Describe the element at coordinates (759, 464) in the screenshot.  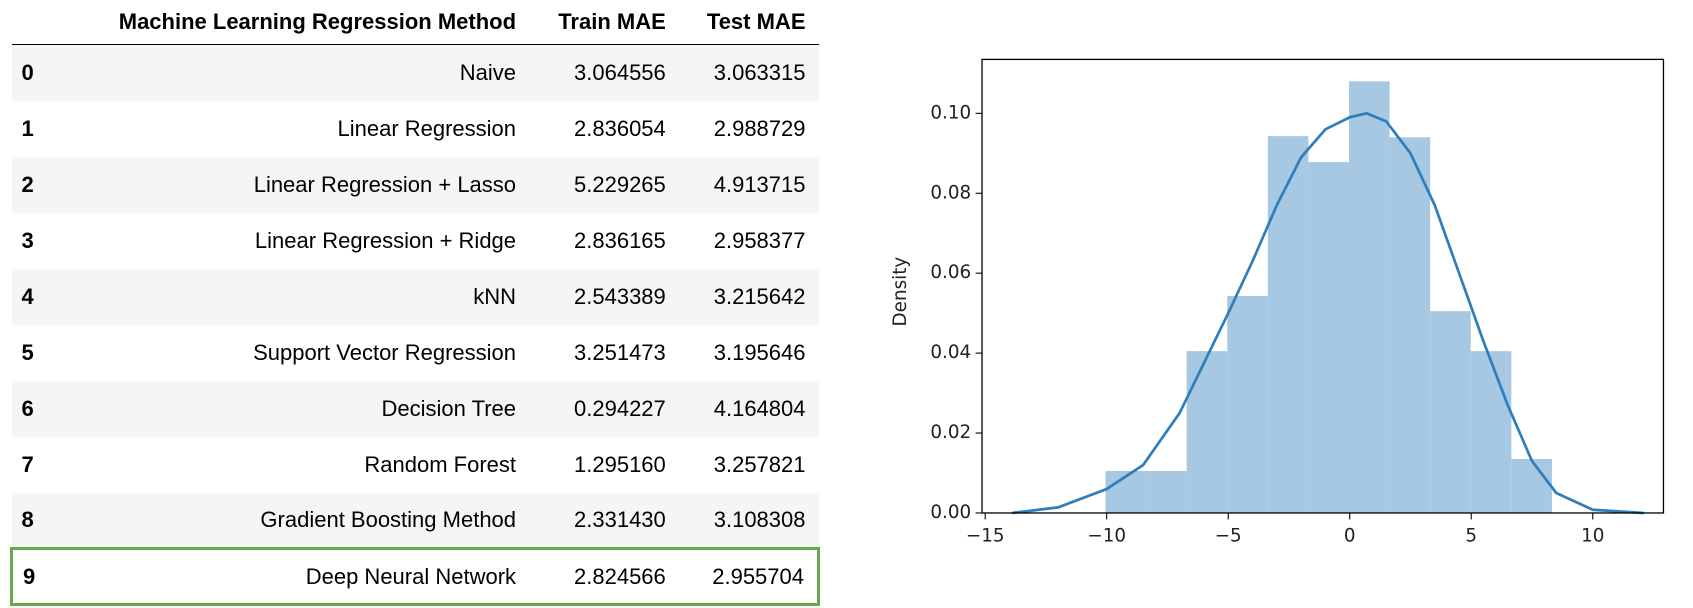
I see `table-cell: 3.257821` at that location.